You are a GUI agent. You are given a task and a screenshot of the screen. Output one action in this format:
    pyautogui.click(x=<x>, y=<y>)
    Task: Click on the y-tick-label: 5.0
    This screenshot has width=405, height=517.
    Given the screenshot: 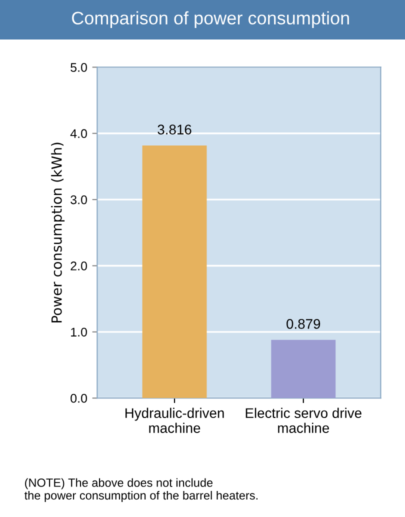 What is the action you would take?
    pyautogui.click(x=78, y=67)
    